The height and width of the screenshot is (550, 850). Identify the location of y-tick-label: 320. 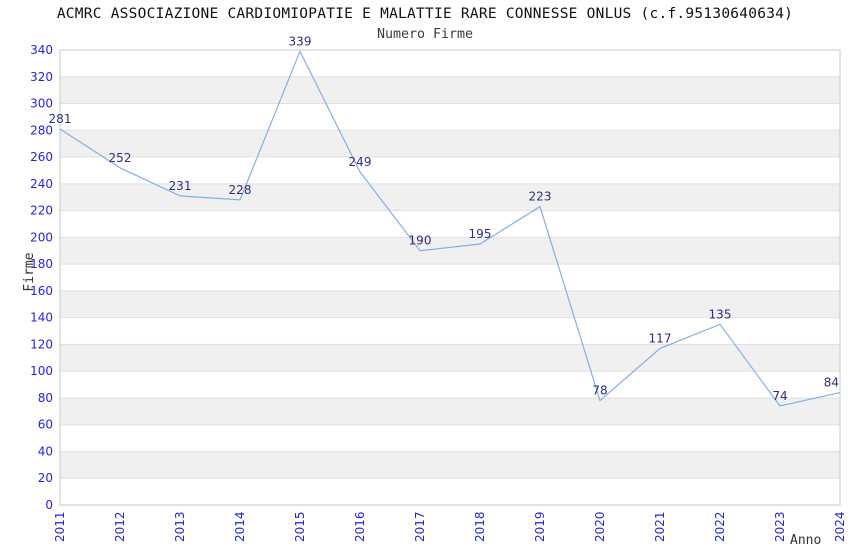
(41, 77).